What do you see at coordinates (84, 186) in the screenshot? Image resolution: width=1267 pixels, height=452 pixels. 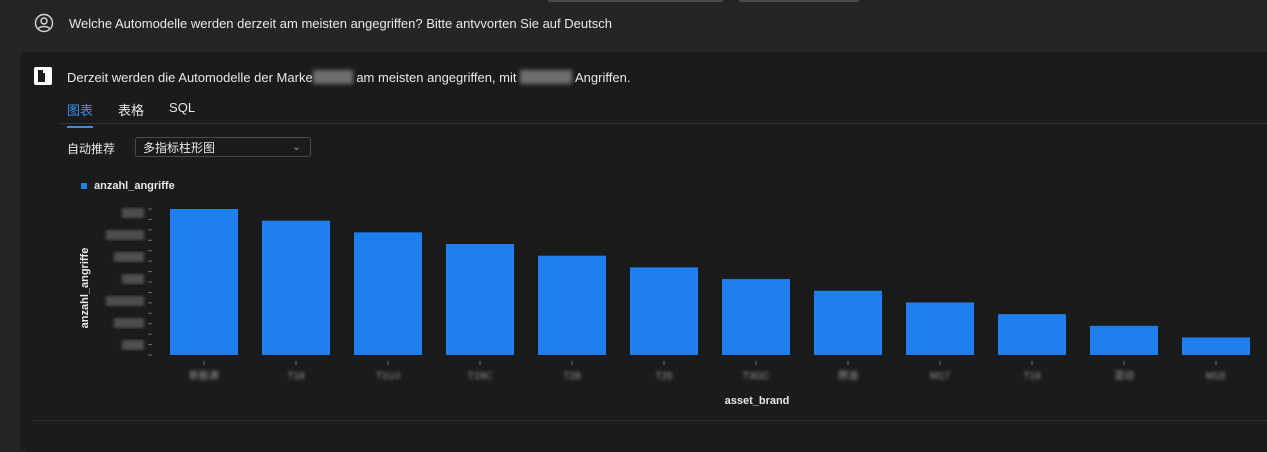 I see `legend-swatch` at bounding box center [84, 186].